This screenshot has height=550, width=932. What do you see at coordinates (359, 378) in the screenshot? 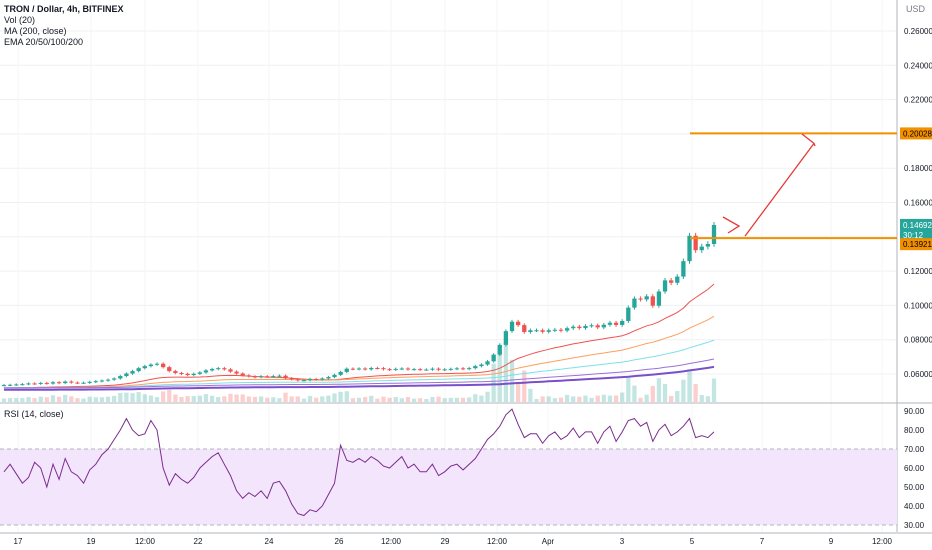
I see `ma-200-line` at bounding box center [359, 378].